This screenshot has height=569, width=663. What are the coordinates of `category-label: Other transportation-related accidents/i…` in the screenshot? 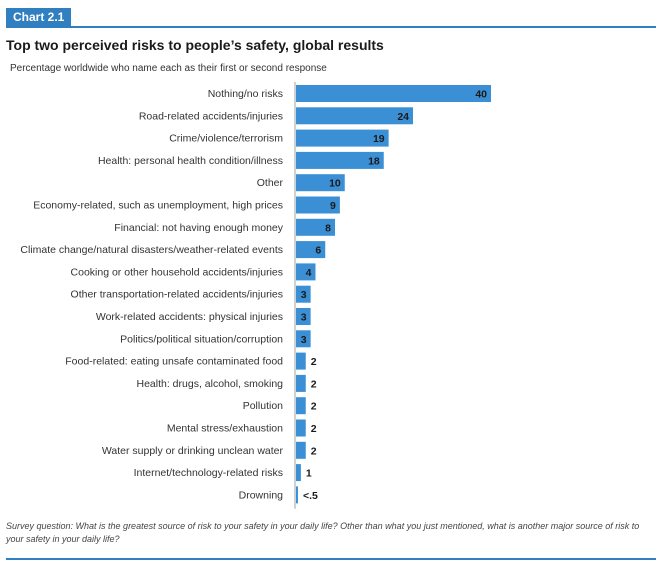 It's located at (177, 295).